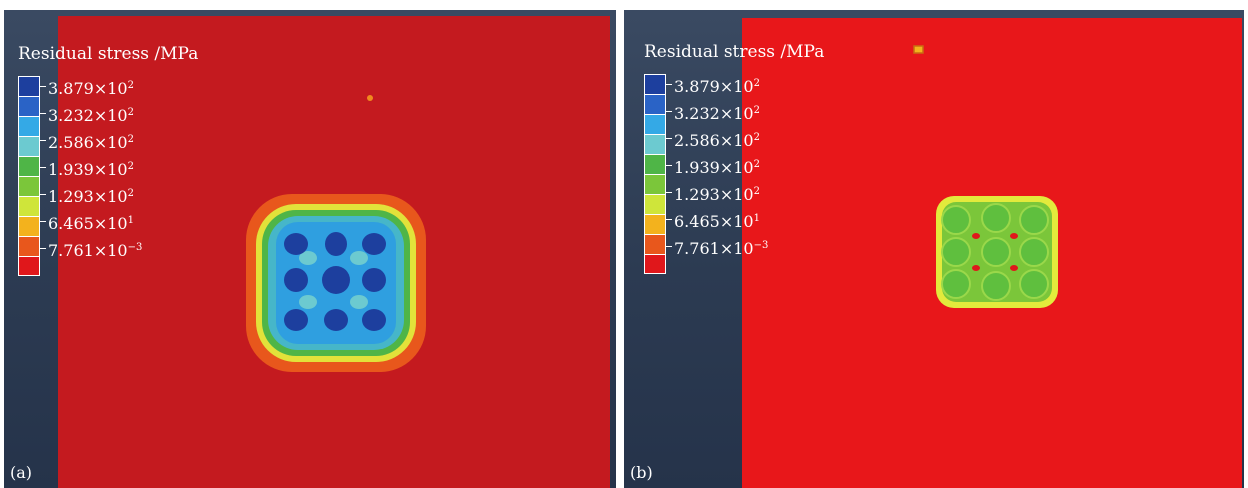 The height and width of the screenshot is (488, 1248). What do you see at coordinates (641, 472) in the screenshot?
I see `panel-label-b: (b)` at bounding box center [641, 472].